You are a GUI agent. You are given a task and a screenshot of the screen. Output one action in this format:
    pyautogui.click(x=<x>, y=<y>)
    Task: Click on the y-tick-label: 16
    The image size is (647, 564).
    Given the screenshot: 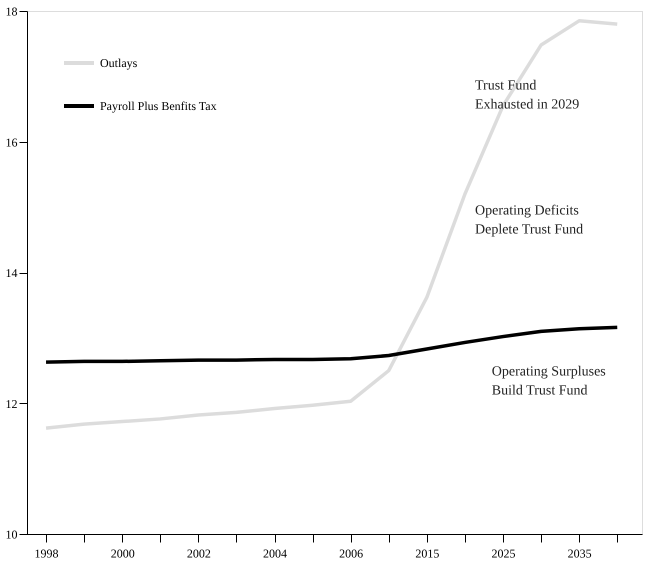 What is the action you would take?
    pyautogui.click(x=12, y=142)
    